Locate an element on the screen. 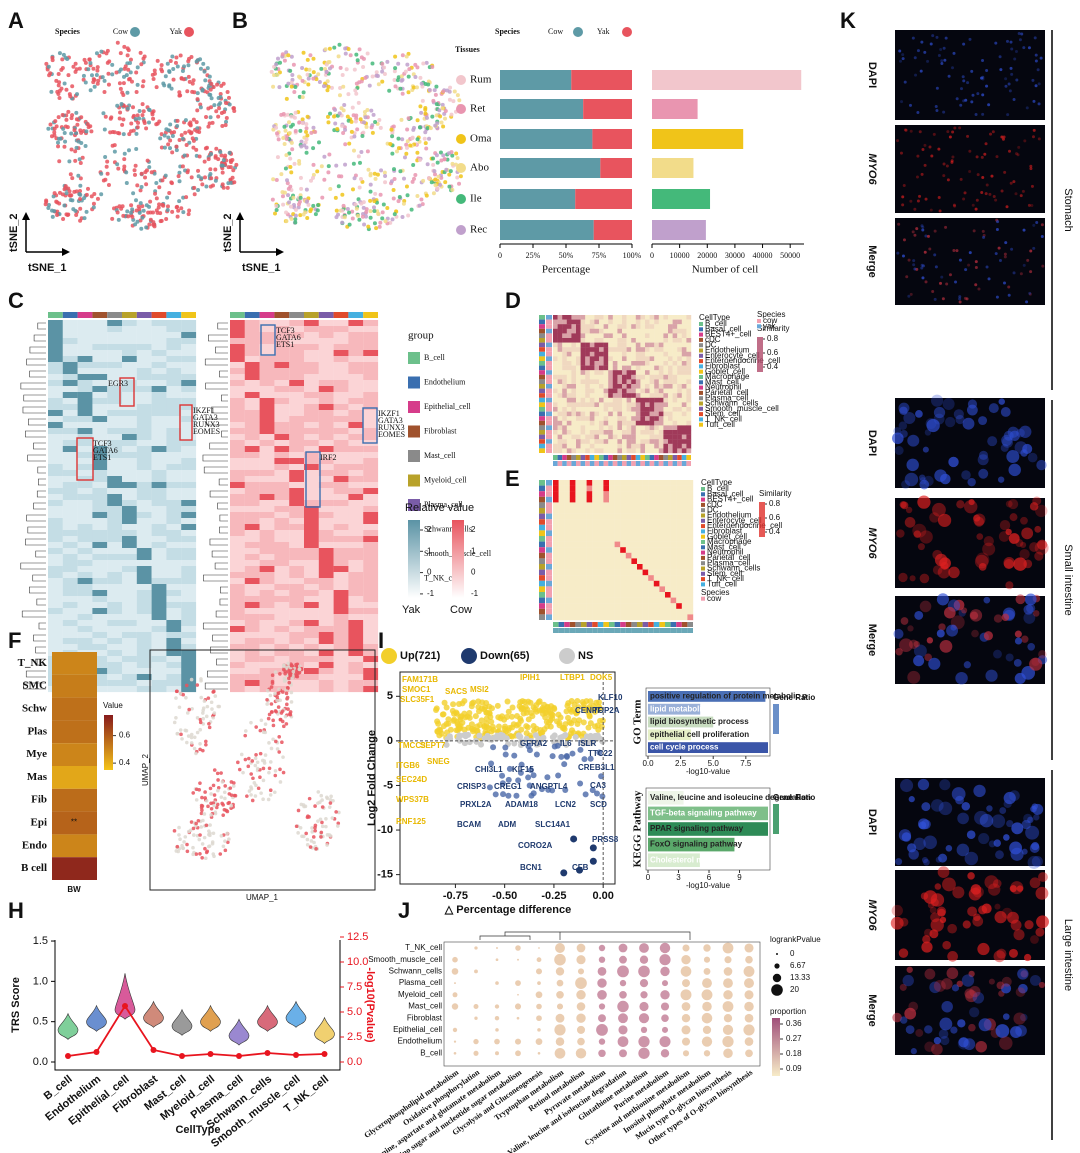  axis-arrow is located at coordinates (44, 235).